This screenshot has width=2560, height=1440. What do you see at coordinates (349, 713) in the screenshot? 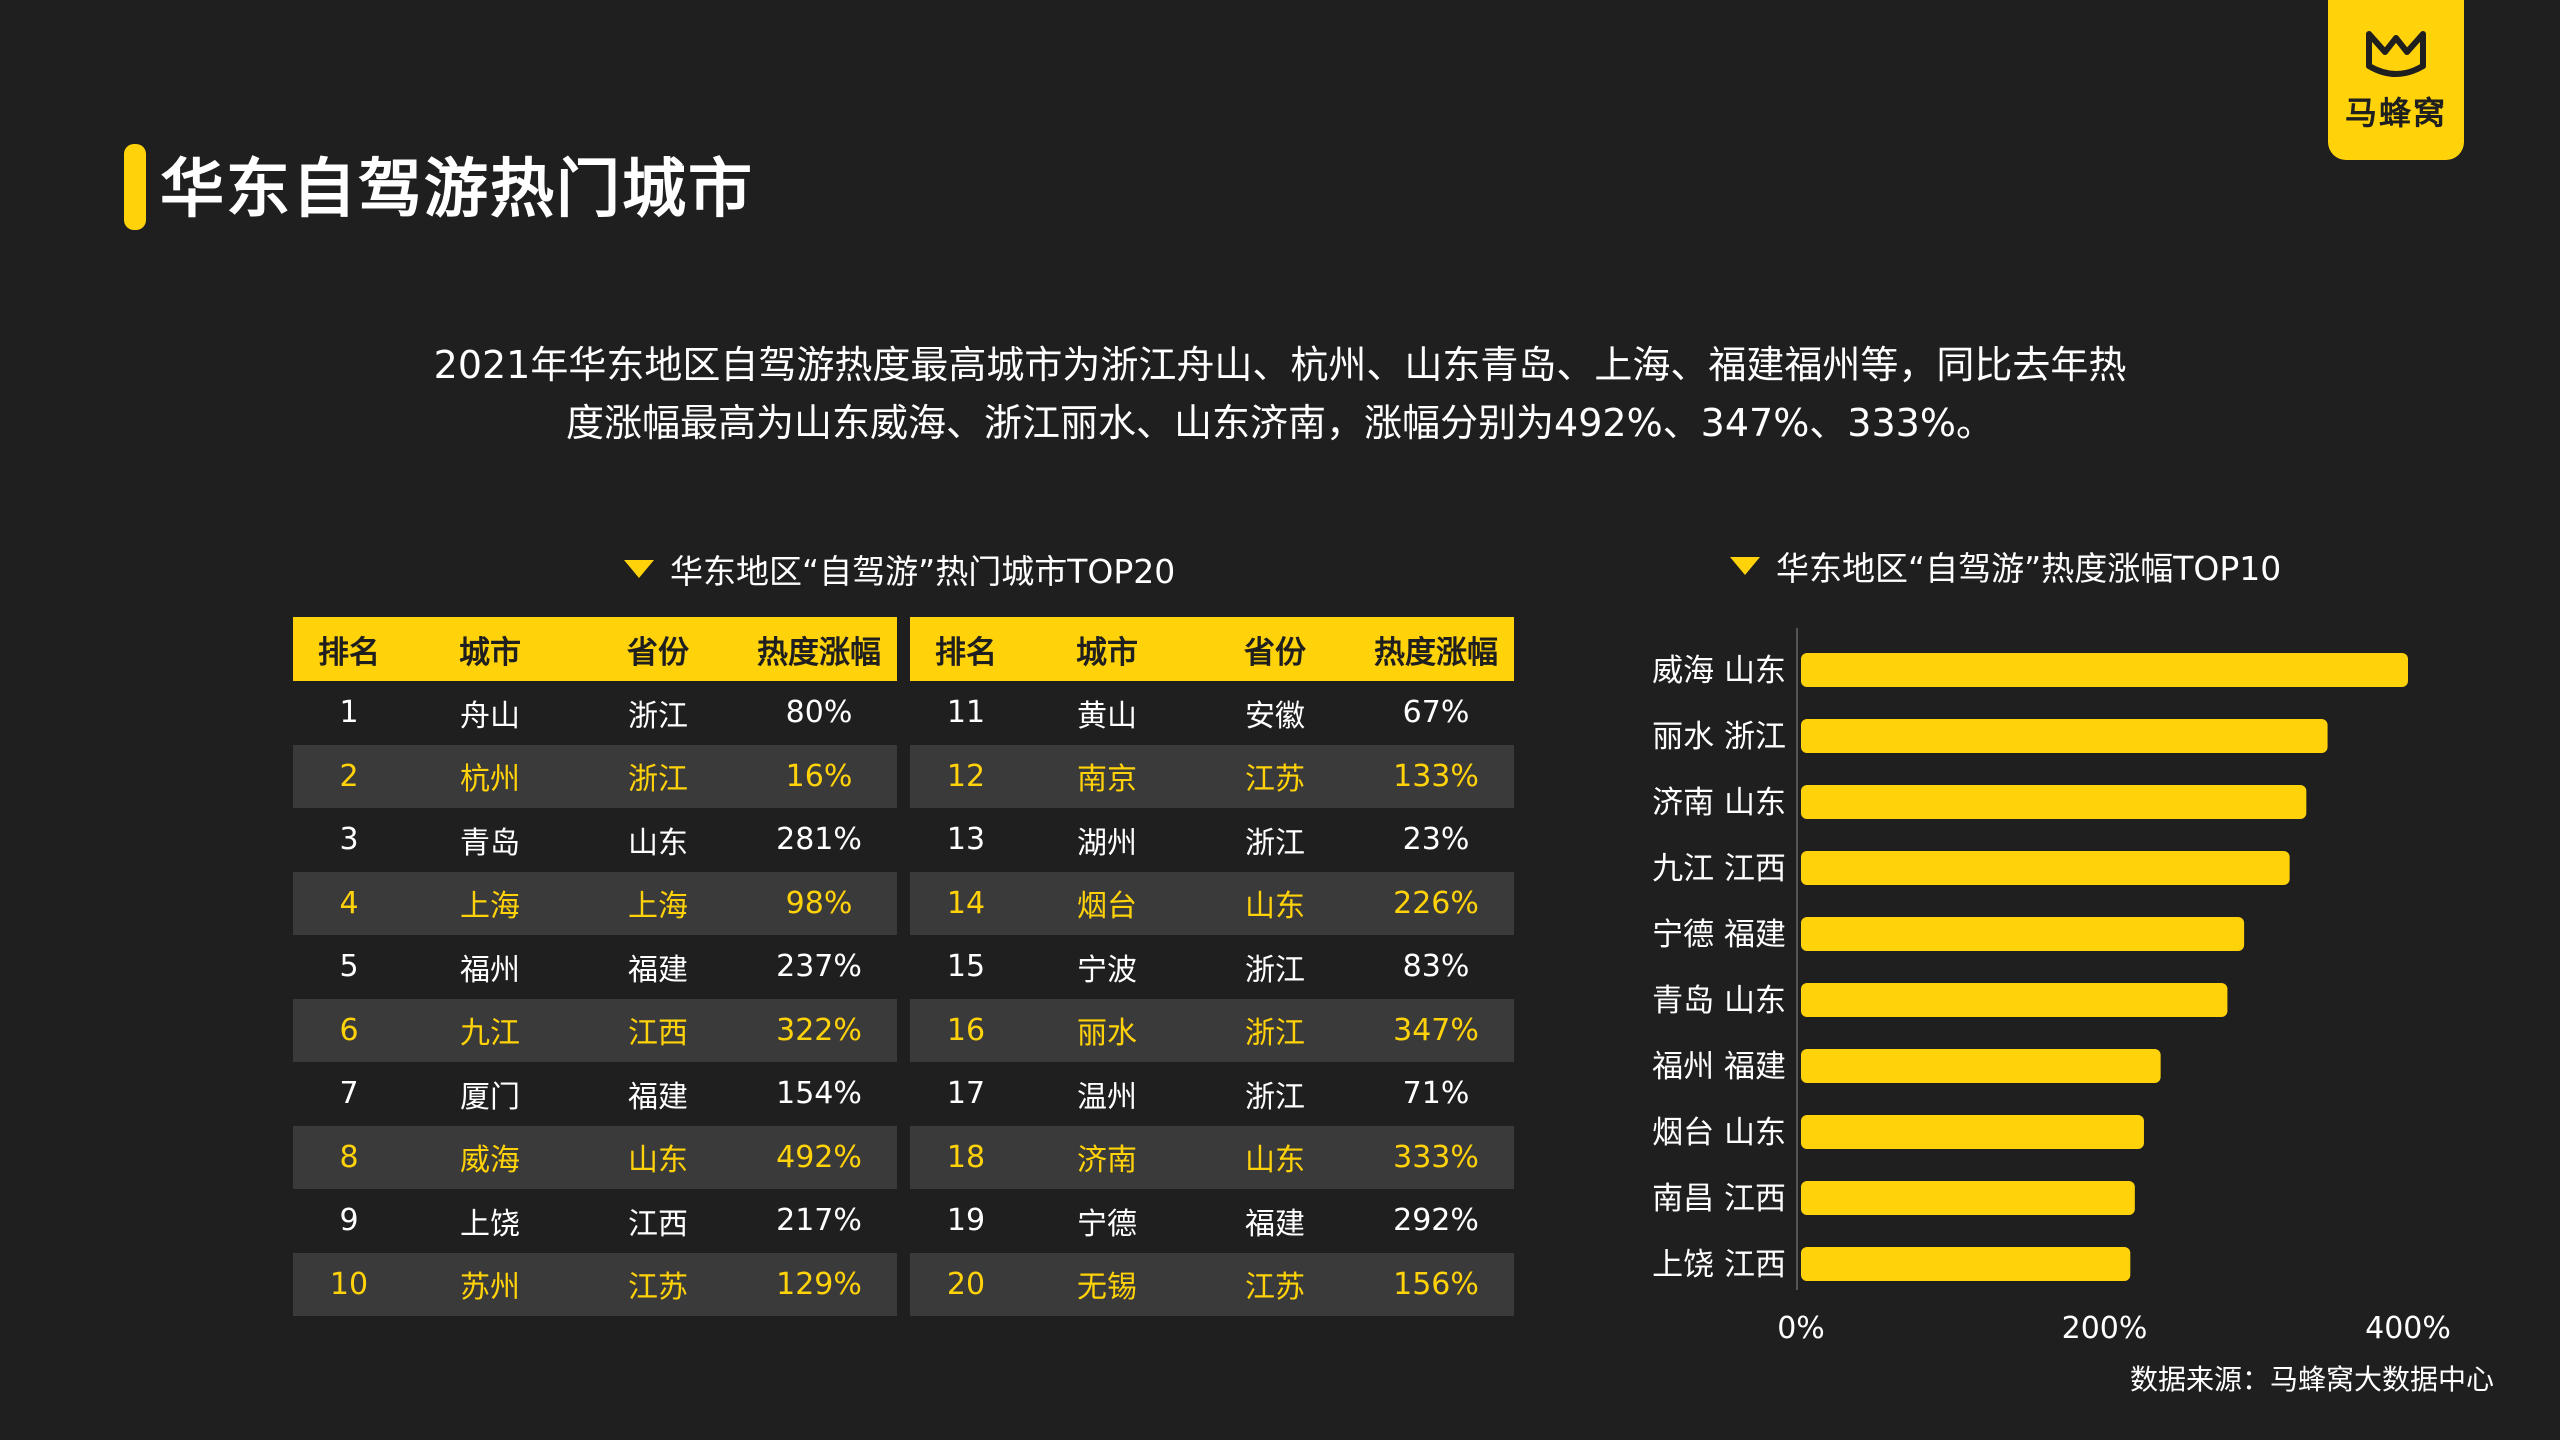
I see `cell-rank: 1` at bounding box center [349, 713].